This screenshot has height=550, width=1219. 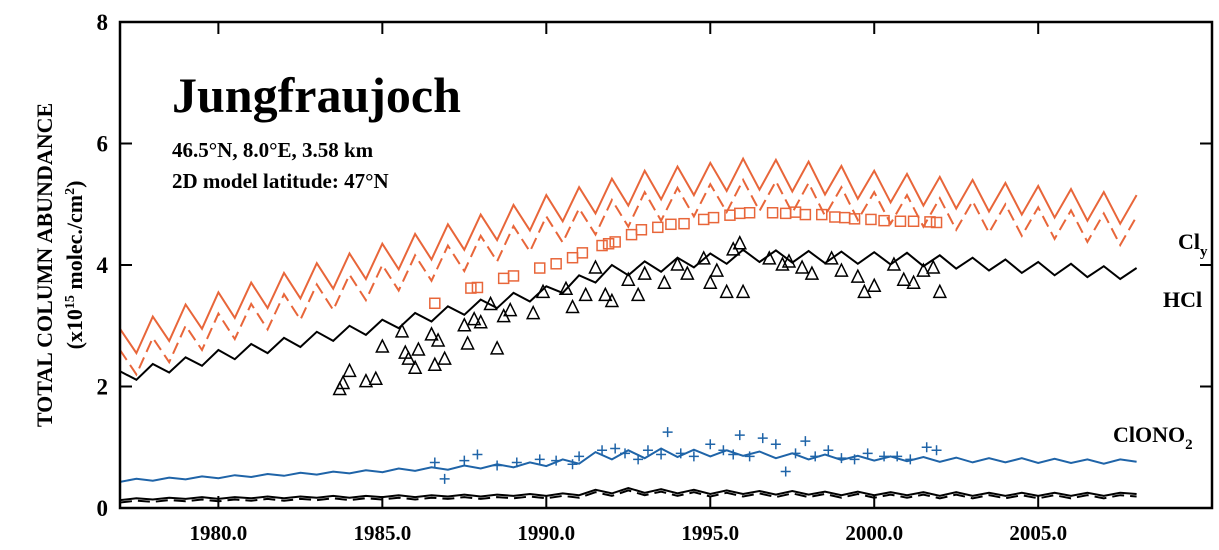 I want to click on label-sub: 2, so click(x=1189, y=445).